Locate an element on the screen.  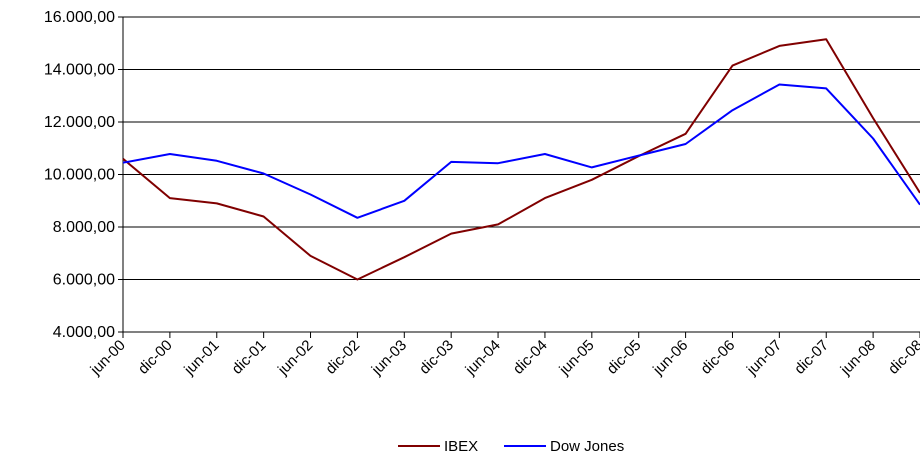
x-tick-label: jun-01 is located at coordinates (201, 358).